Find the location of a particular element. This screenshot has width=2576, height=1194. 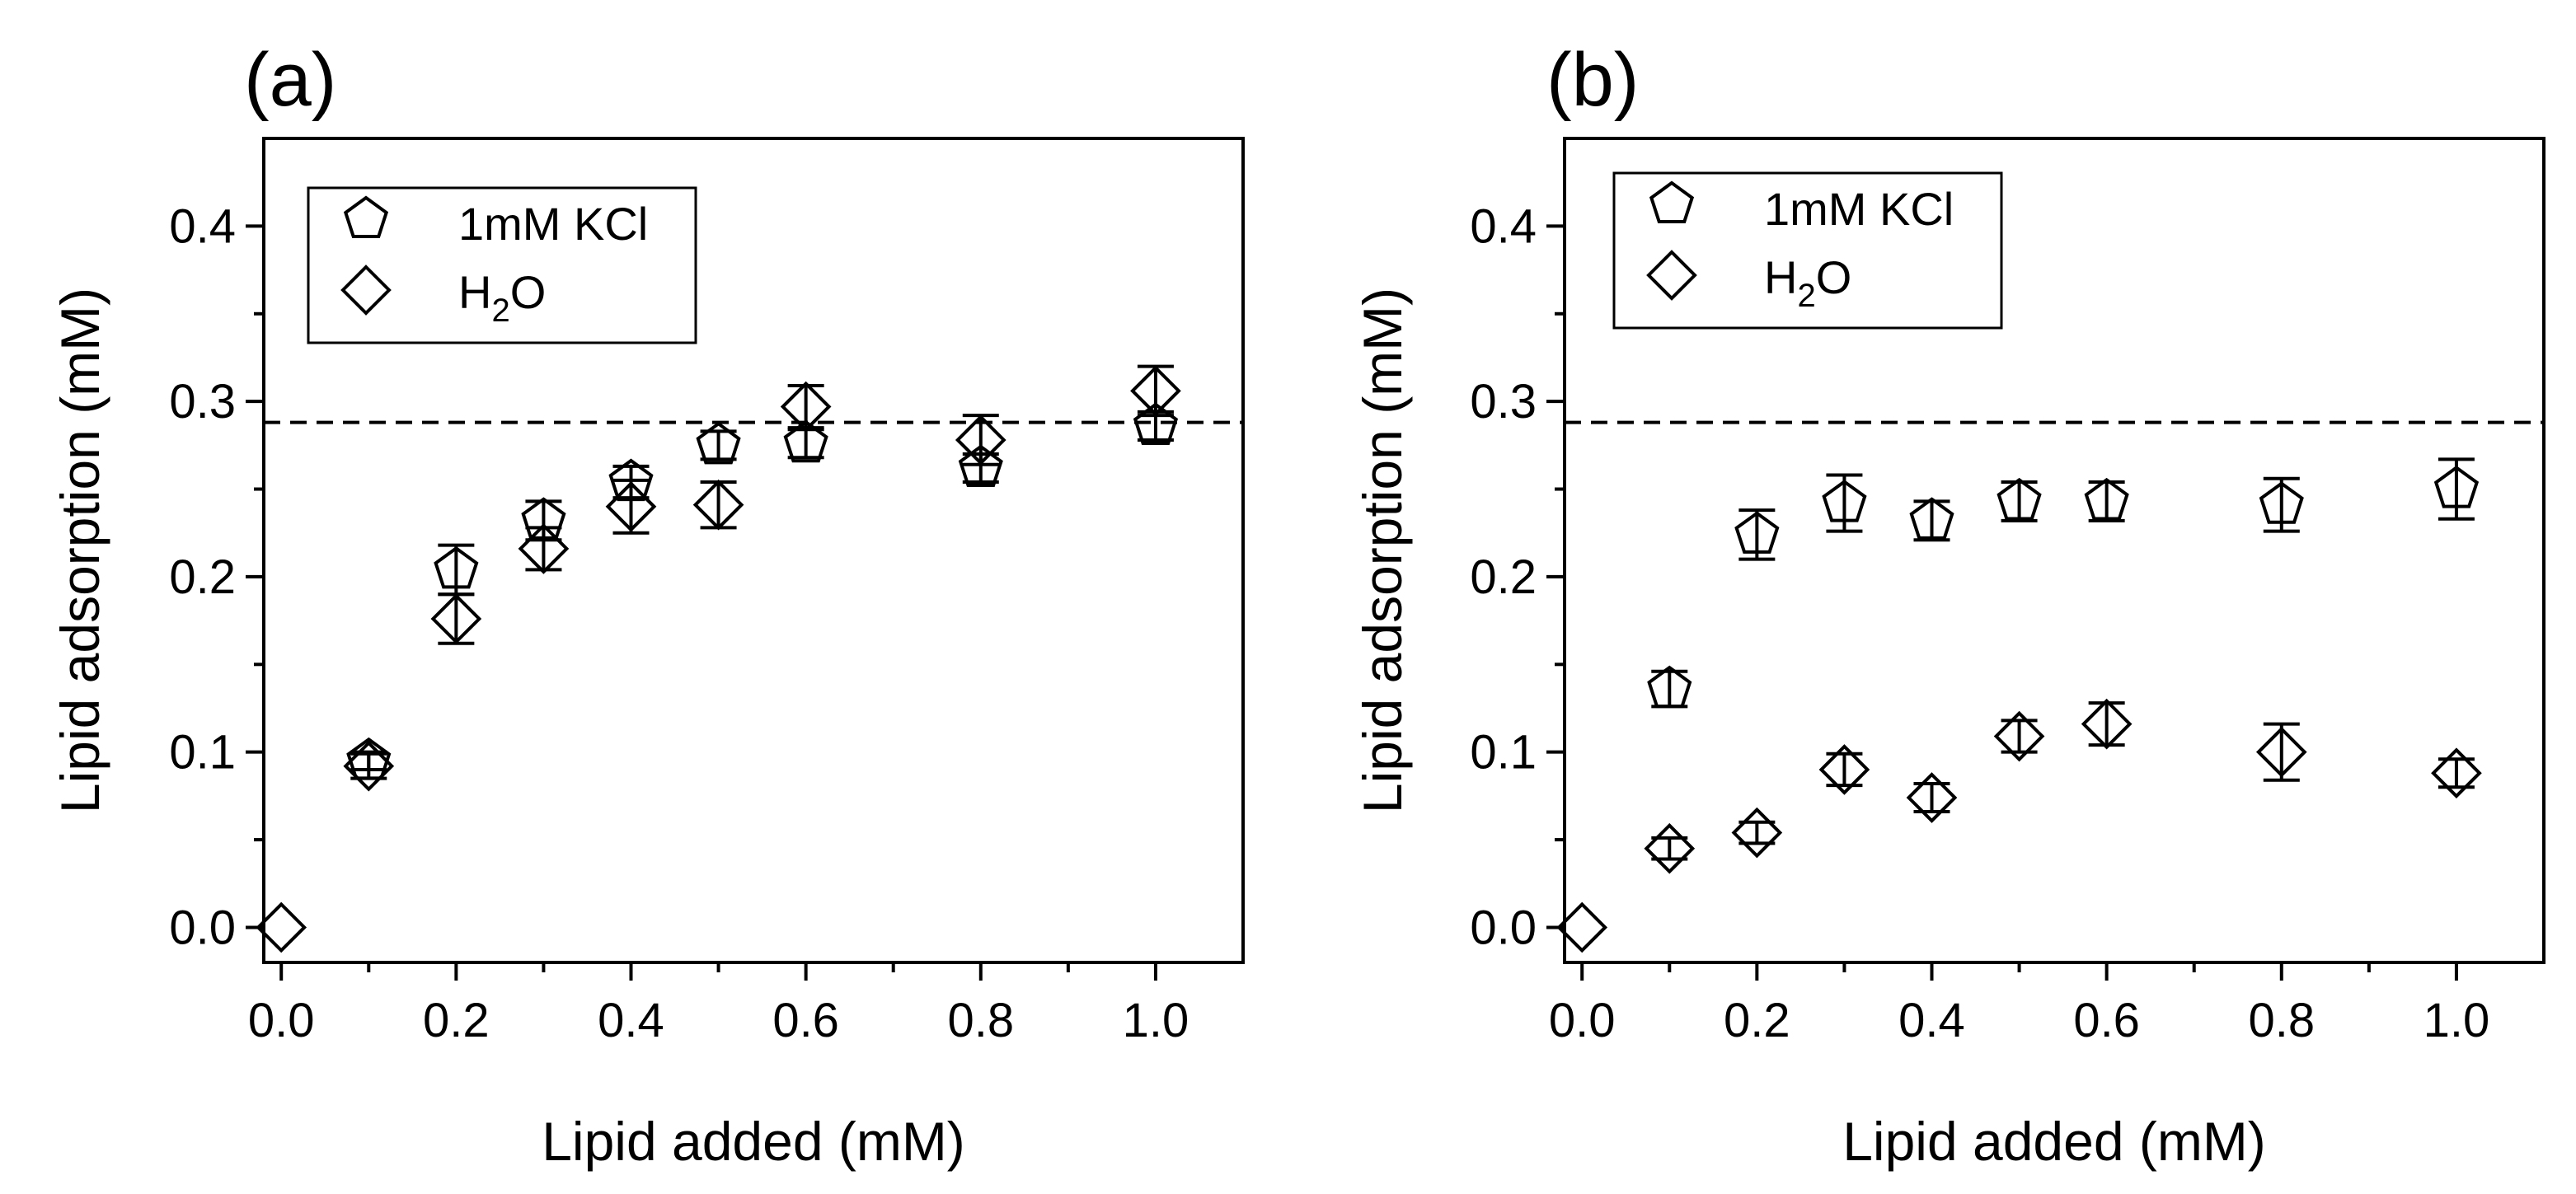

panel-a-label: (a) is located at coordinates (290, 80).